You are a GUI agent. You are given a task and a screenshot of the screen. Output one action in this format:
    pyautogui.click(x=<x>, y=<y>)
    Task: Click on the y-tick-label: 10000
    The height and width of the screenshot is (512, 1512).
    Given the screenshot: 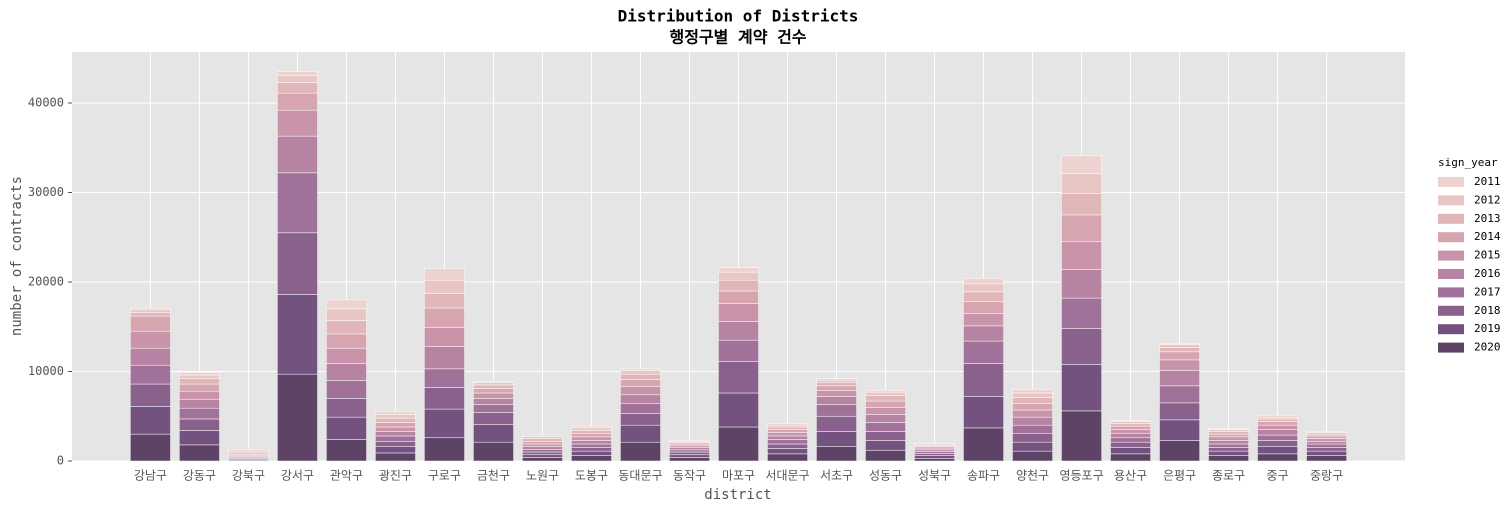 What is the action you would take?
    pyautogui.click(x=46, y=371)
    